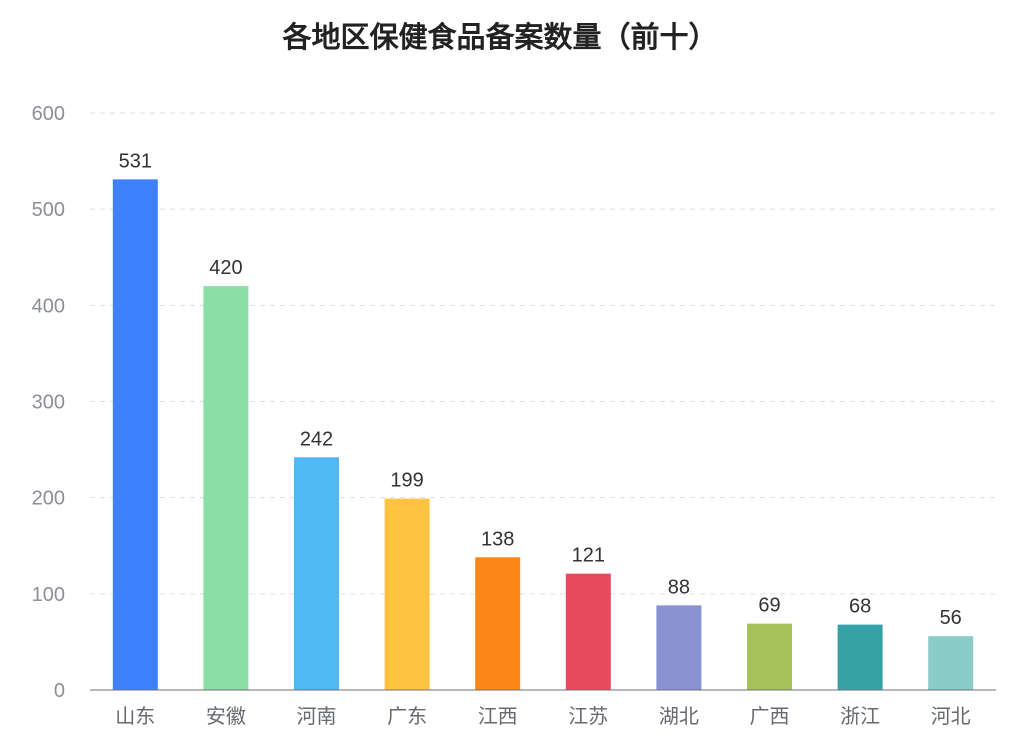 The image size is (1018, 747). What do you see at coordinates (48, 595) in the screenshot?
I see `y-tick-label: 100` at bounding box center [48, 595].